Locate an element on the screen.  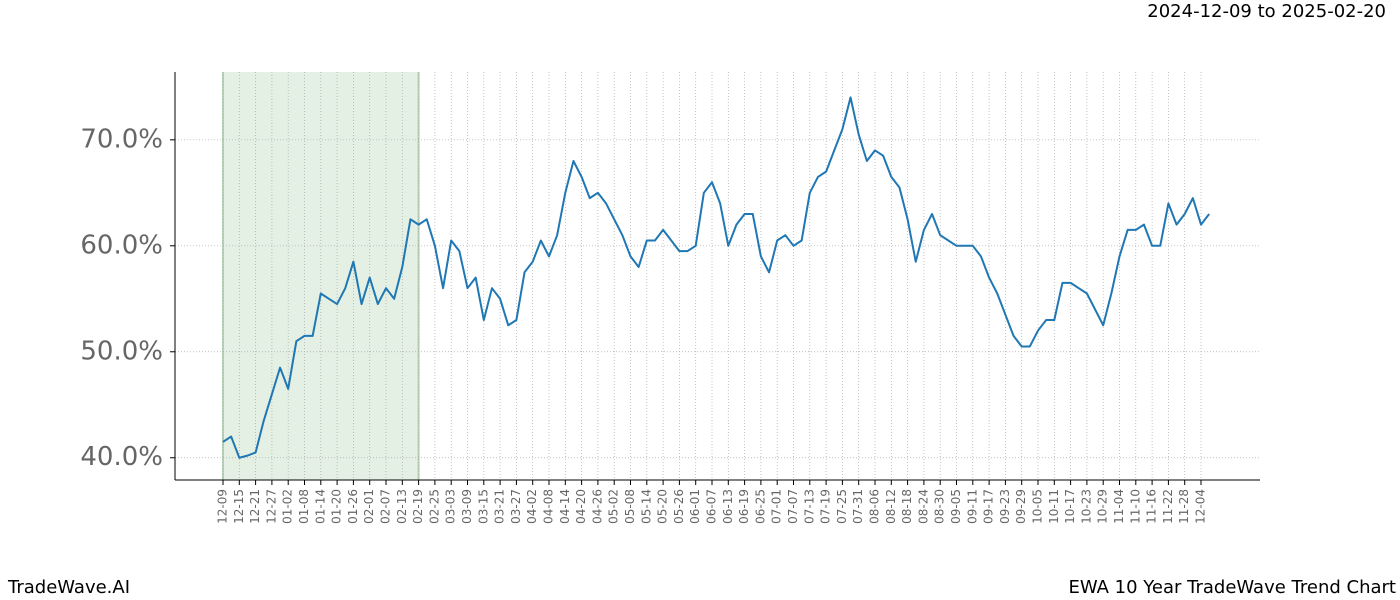
x-tick-label: 03-09 is located at coordinates (467, 506).